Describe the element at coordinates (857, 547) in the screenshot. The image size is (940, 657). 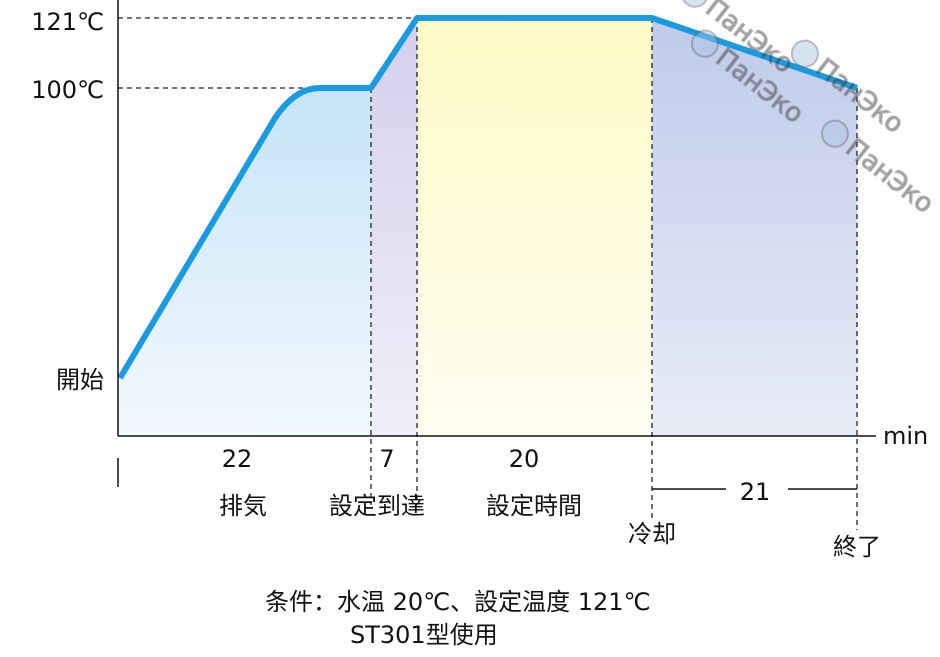
I see `end-label: 終了` at that location.